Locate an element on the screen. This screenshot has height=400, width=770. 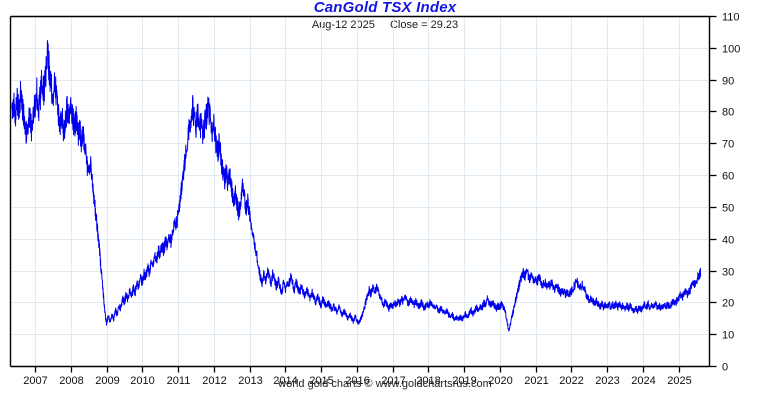
xtick-label-2023: 2023 is located at coordinates (607, 381).